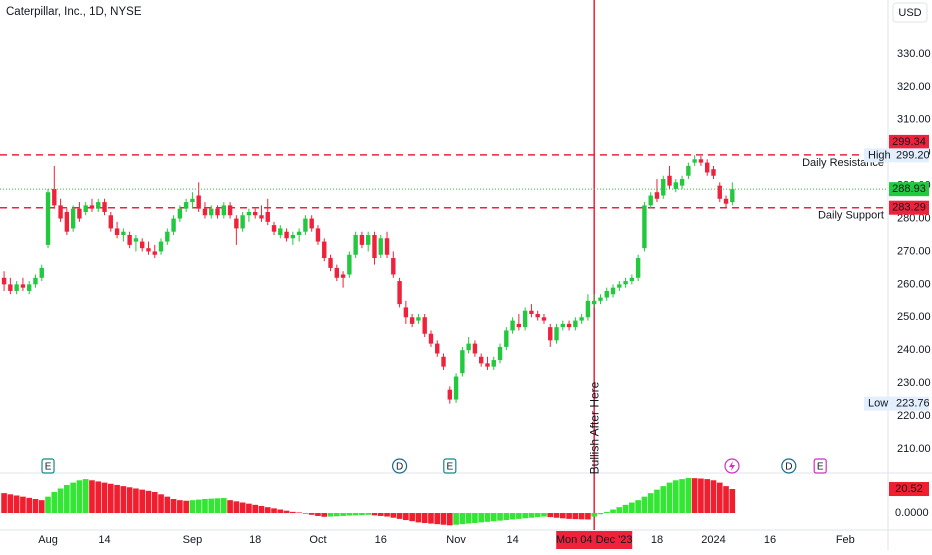 The height and width of the screenshot is (555, 932). I want to click on y-tick-label: 230.00, so click(914, 383).